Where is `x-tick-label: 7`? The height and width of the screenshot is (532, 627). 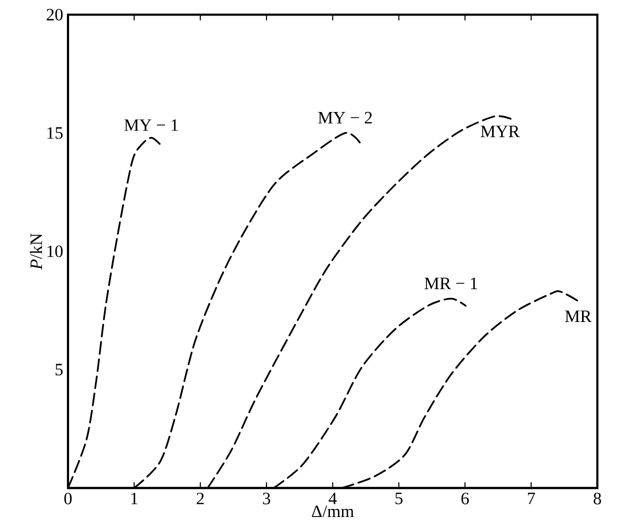 x-tick-label: 7 is located at coordinates (532, 498).